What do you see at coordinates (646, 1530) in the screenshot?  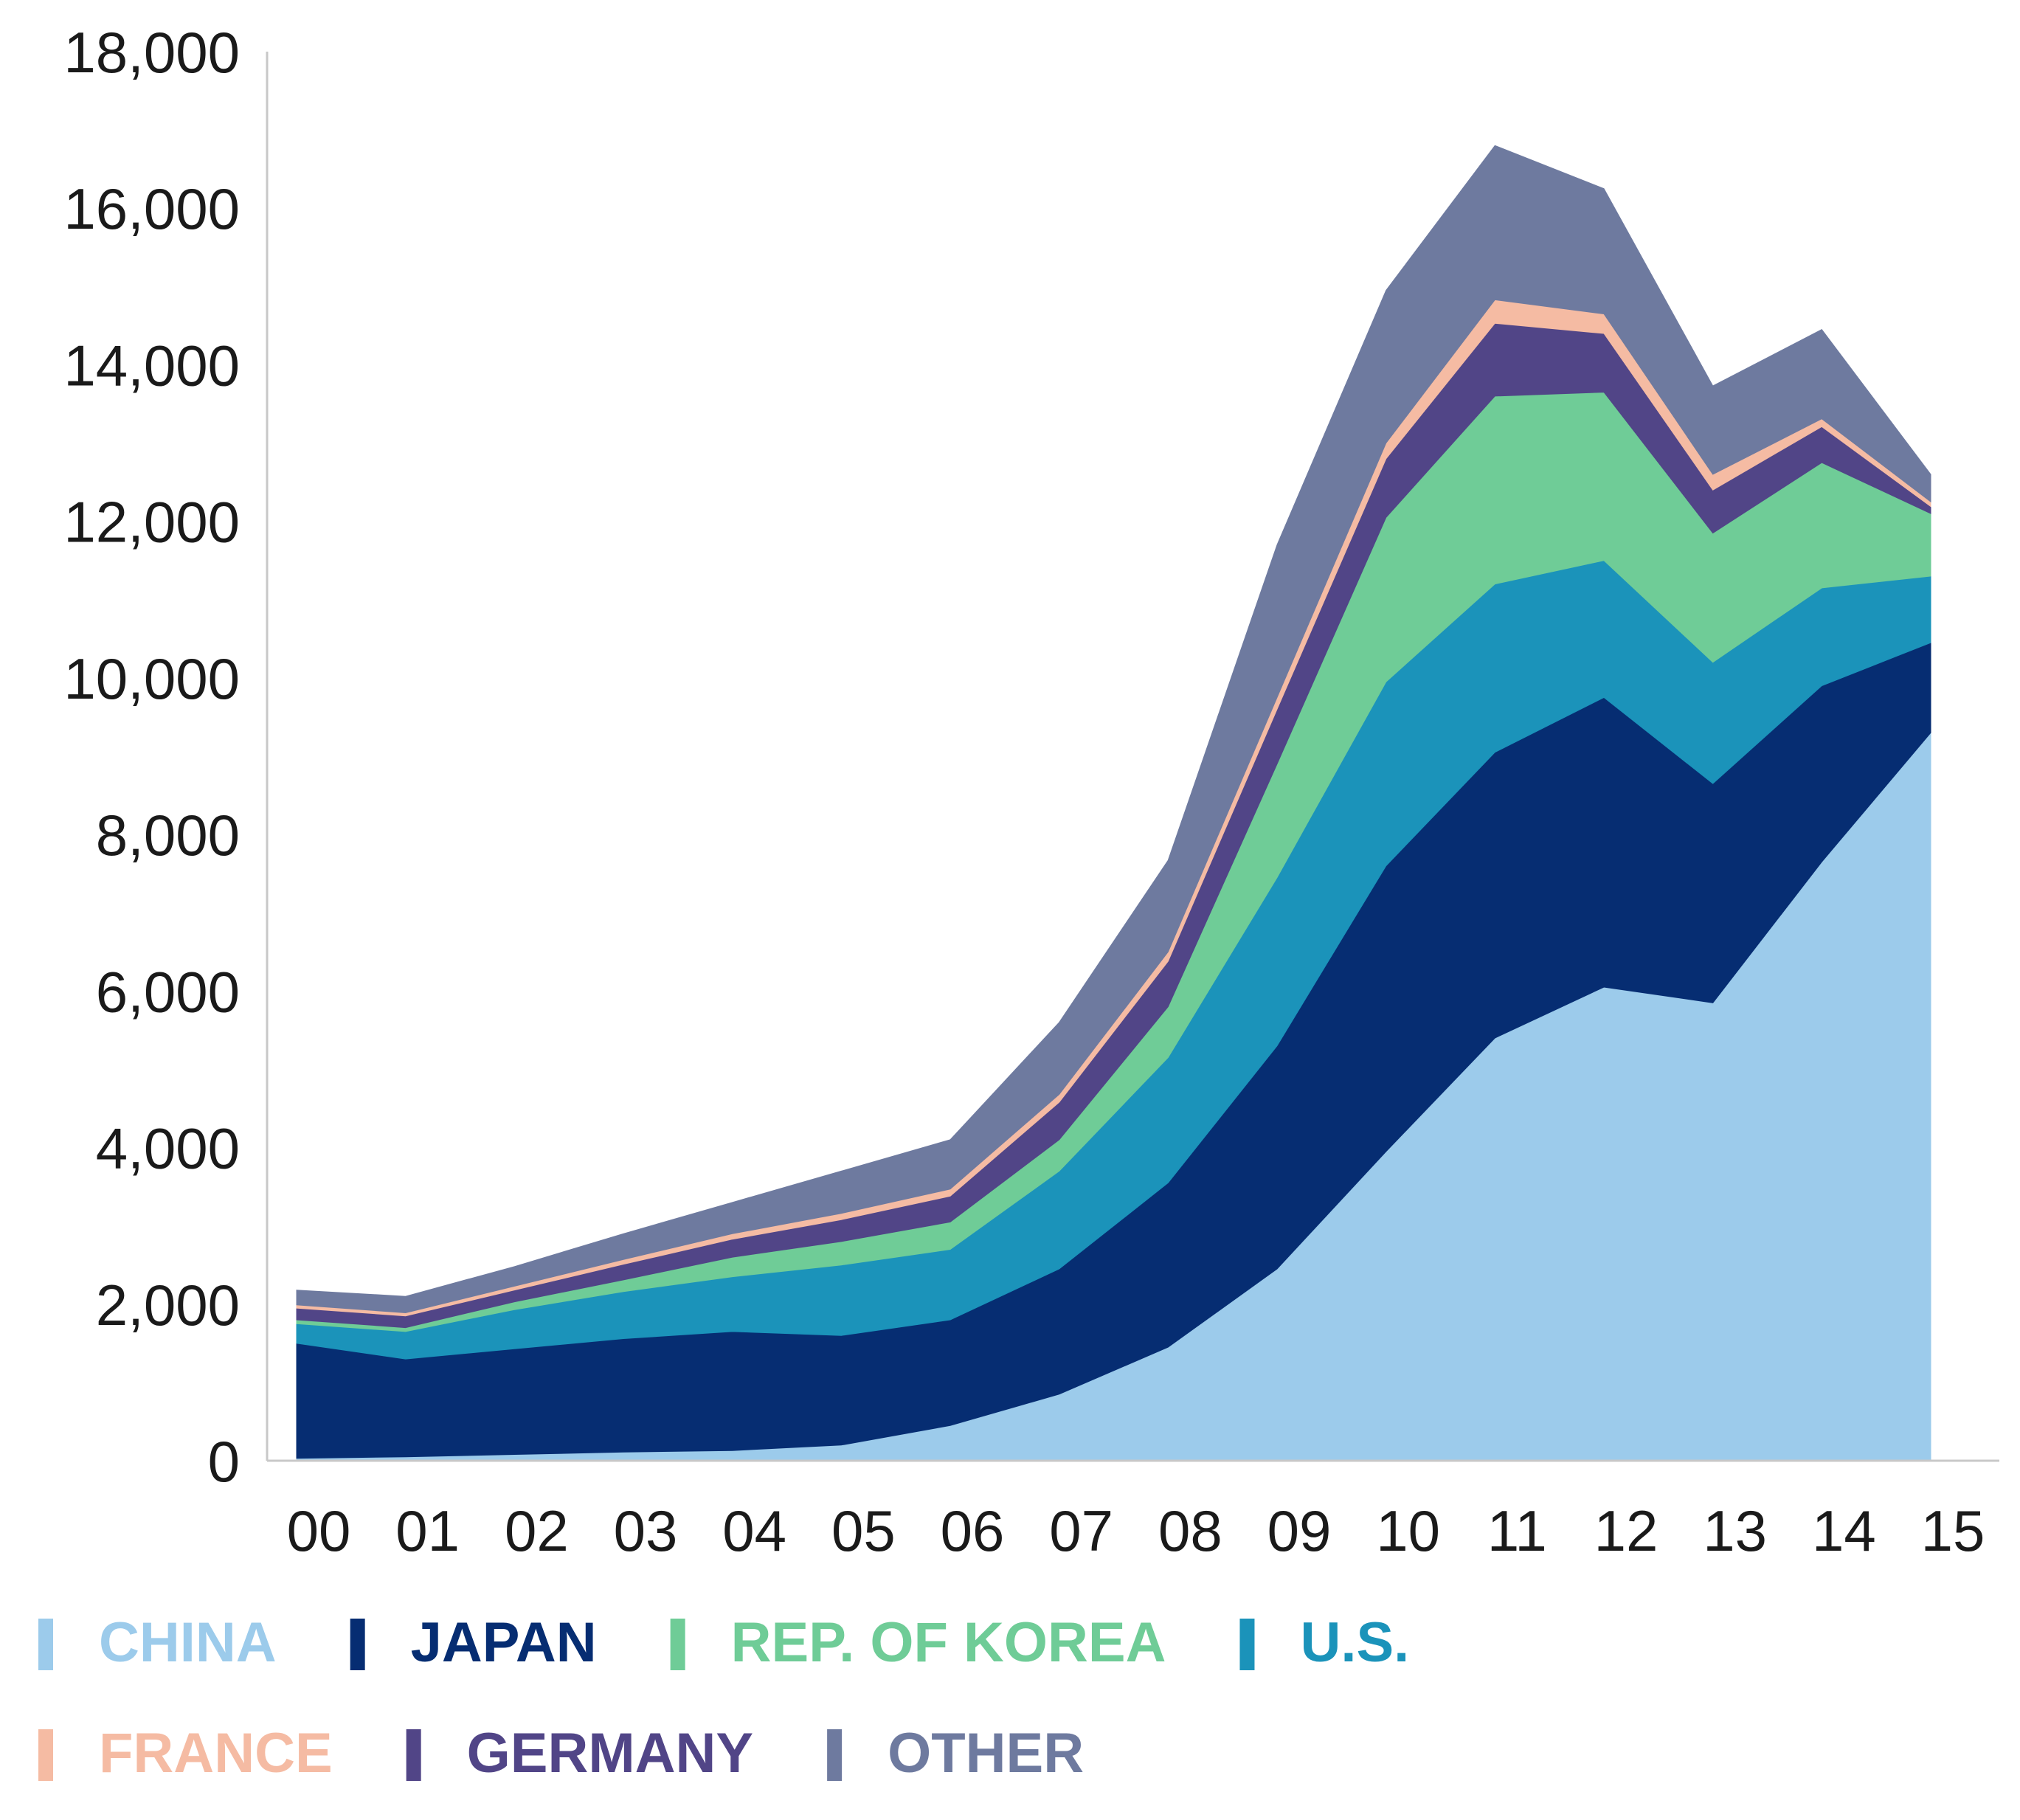 I see `x-tick-label: 03` at bounding box center [646, 1530].